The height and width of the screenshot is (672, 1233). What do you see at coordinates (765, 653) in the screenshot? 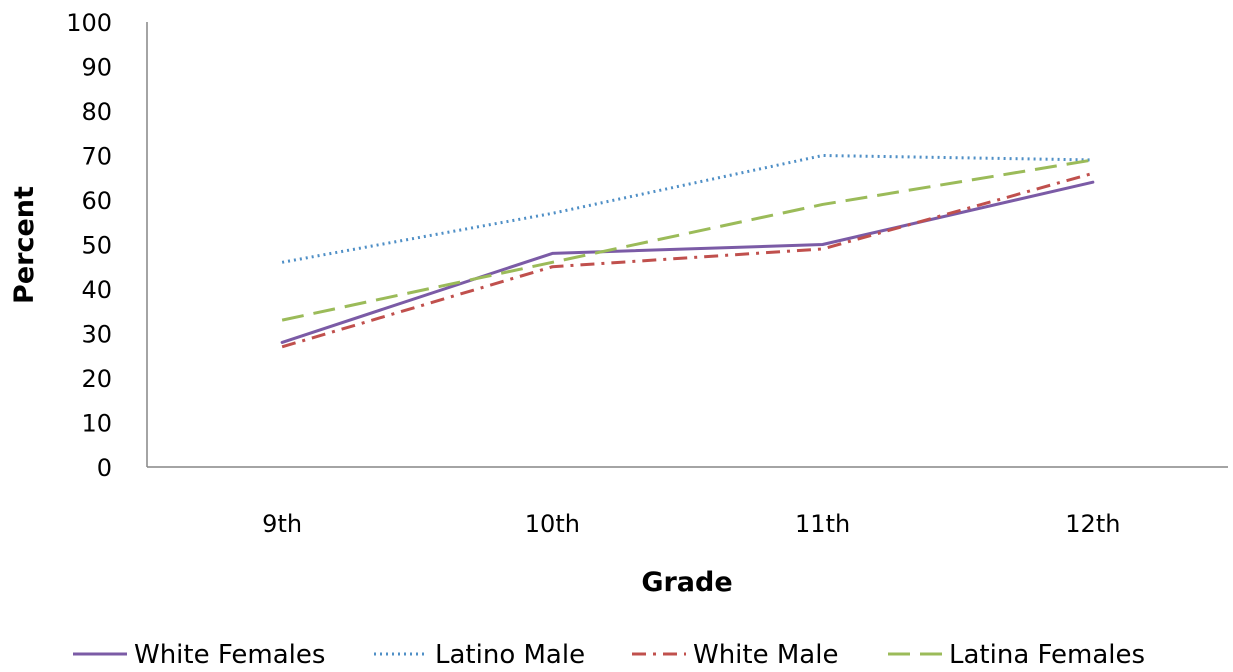
I see `legend-label: White Male` at bounding box center [765, 653].